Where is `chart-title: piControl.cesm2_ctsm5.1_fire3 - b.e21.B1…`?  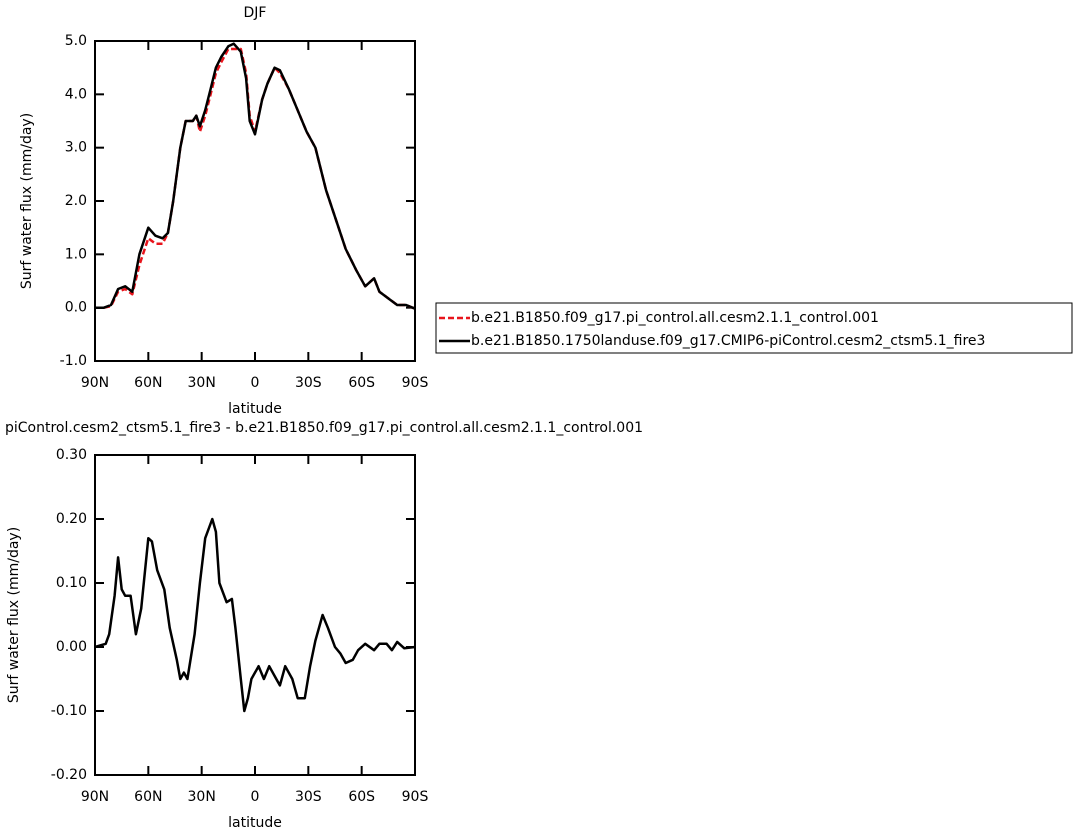 chart-title: piControl.cesm2_ctsm5.1_fire3 - b.e21.B1… is located at coordinates (324, 428).